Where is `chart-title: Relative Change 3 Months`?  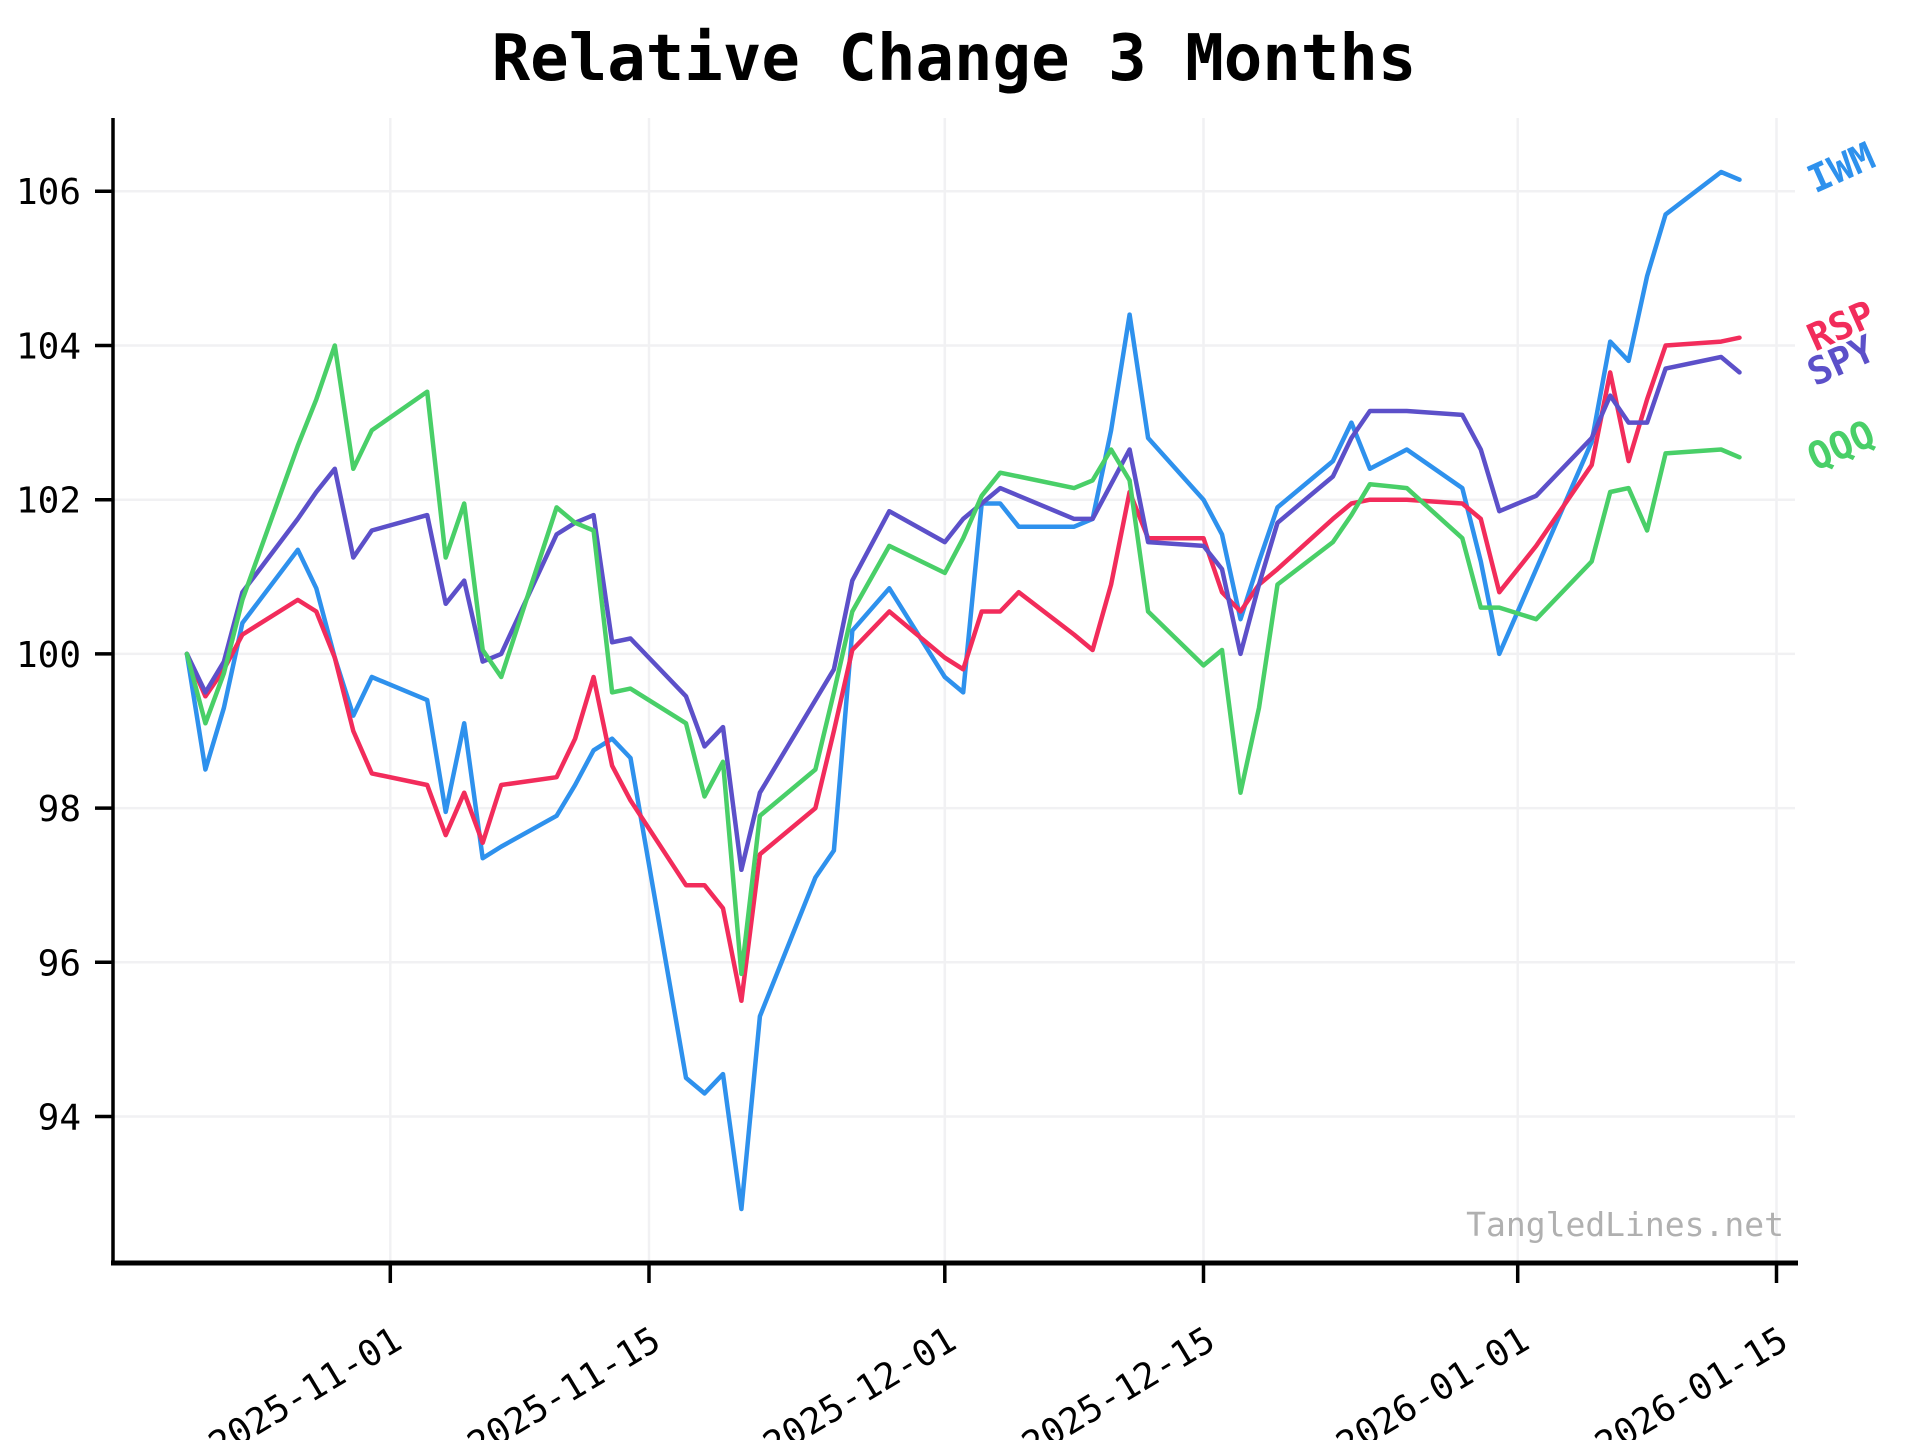
chart-title: Relative Change 3 Months is located at coordinates (954, 59).